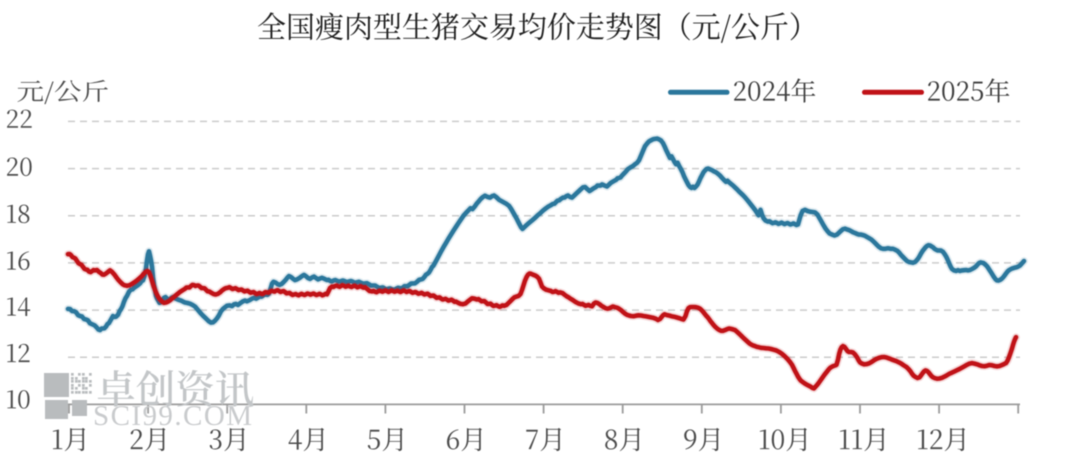 The height and width of the screenshot is (462, 1080). I want to click on svg-text: SCI99.COM, so click(172, 416).